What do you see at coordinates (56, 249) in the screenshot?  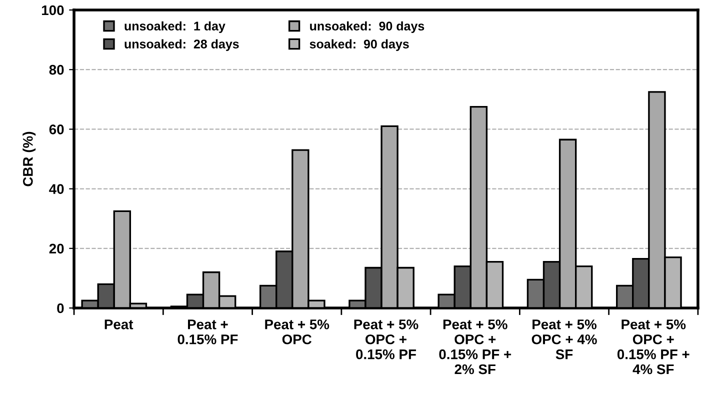 I see `y-tick-label: 20` at bounding box center [56, 249].